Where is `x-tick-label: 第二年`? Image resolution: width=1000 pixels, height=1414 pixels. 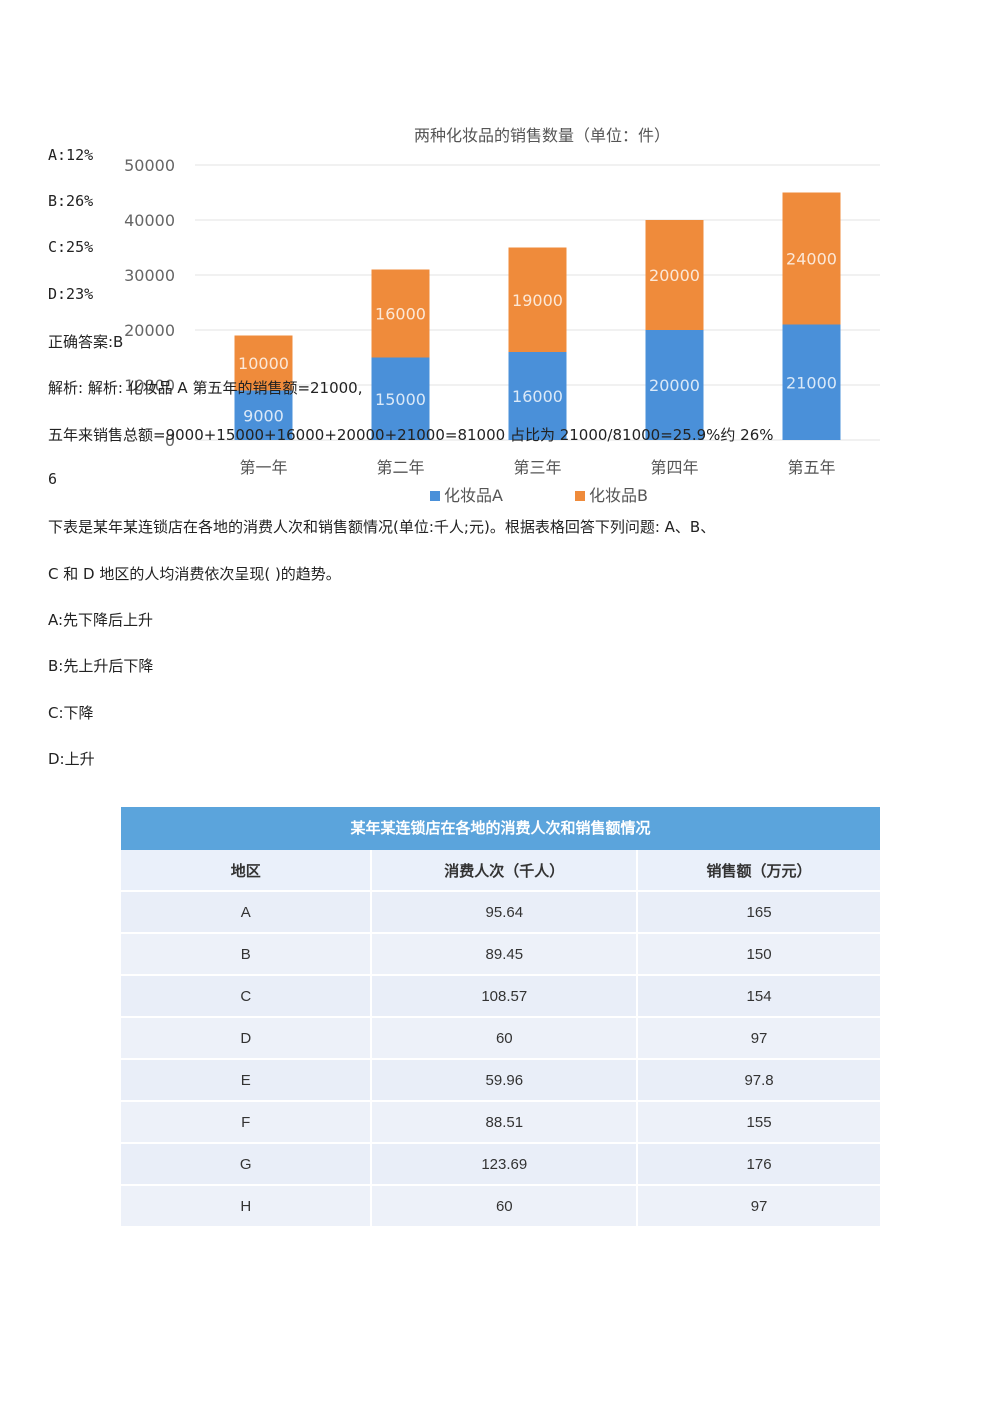
x-tick-label: 第二年 is located at coordinates (400, 467).